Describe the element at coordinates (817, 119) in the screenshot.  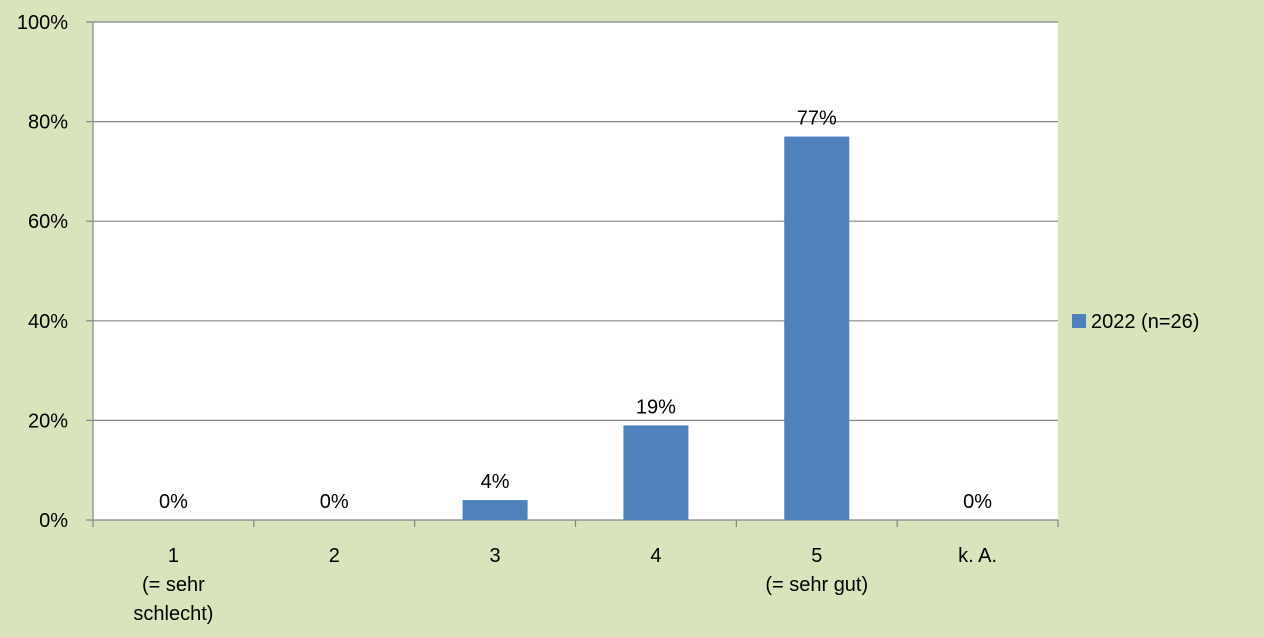
I see `data-label: 77%` at that location.